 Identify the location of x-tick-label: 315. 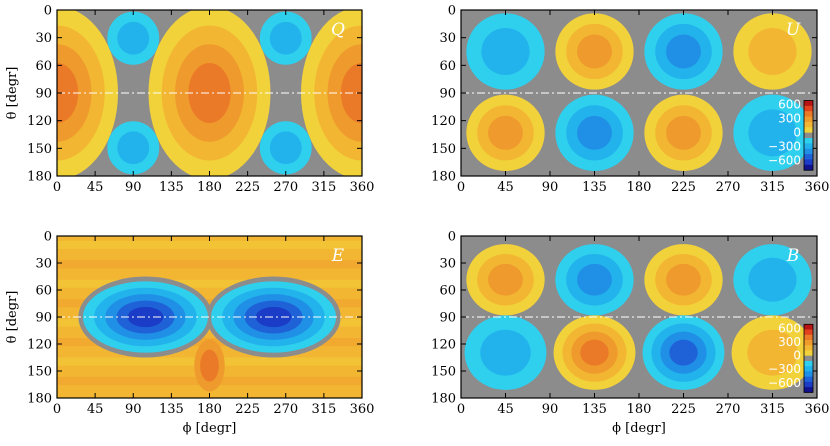
(772, 187).